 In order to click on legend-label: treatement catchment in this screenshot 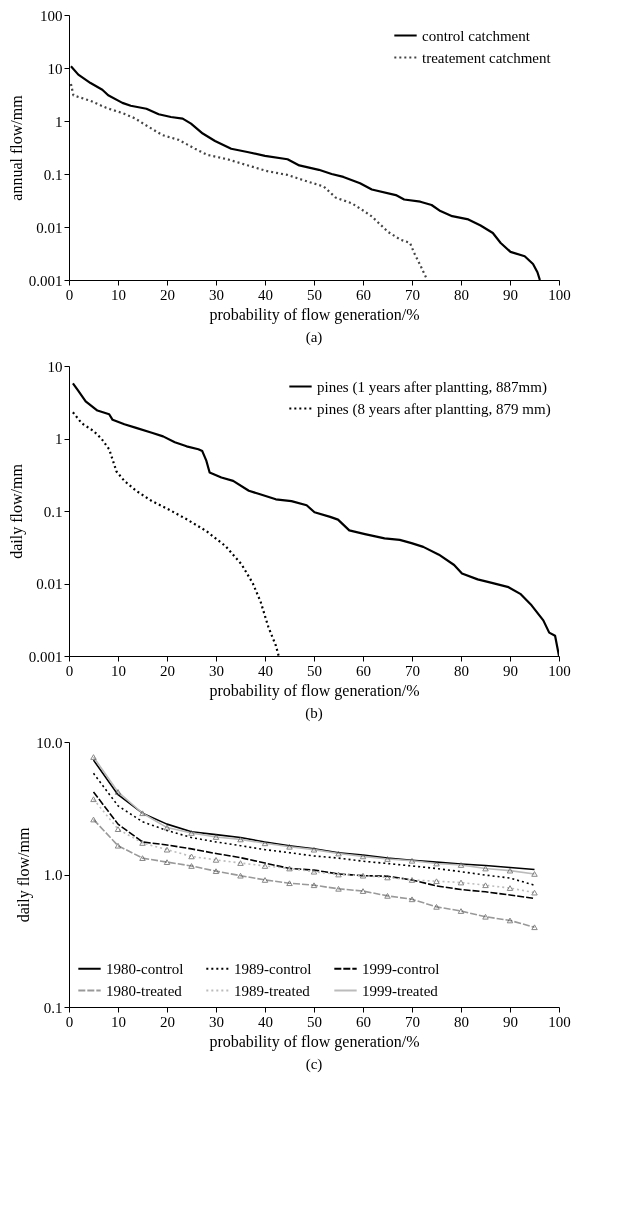, I will do `click(487, 57)`.